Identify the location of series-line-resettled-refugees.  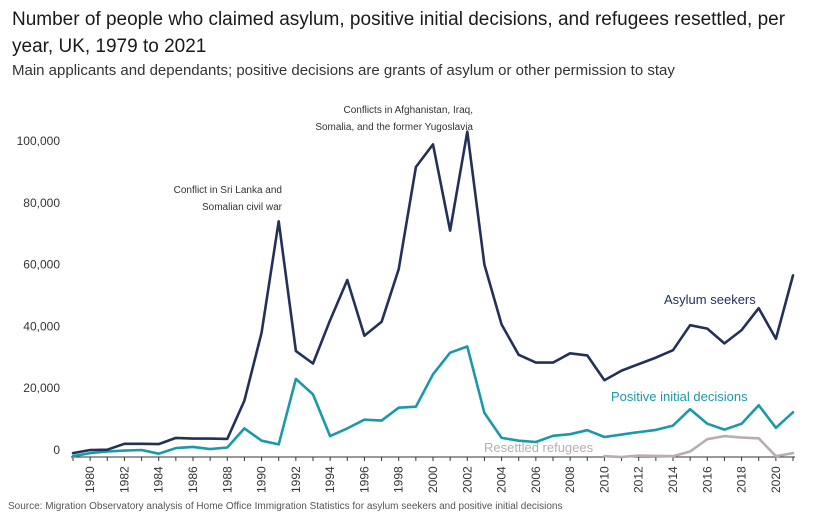
(699, 446).